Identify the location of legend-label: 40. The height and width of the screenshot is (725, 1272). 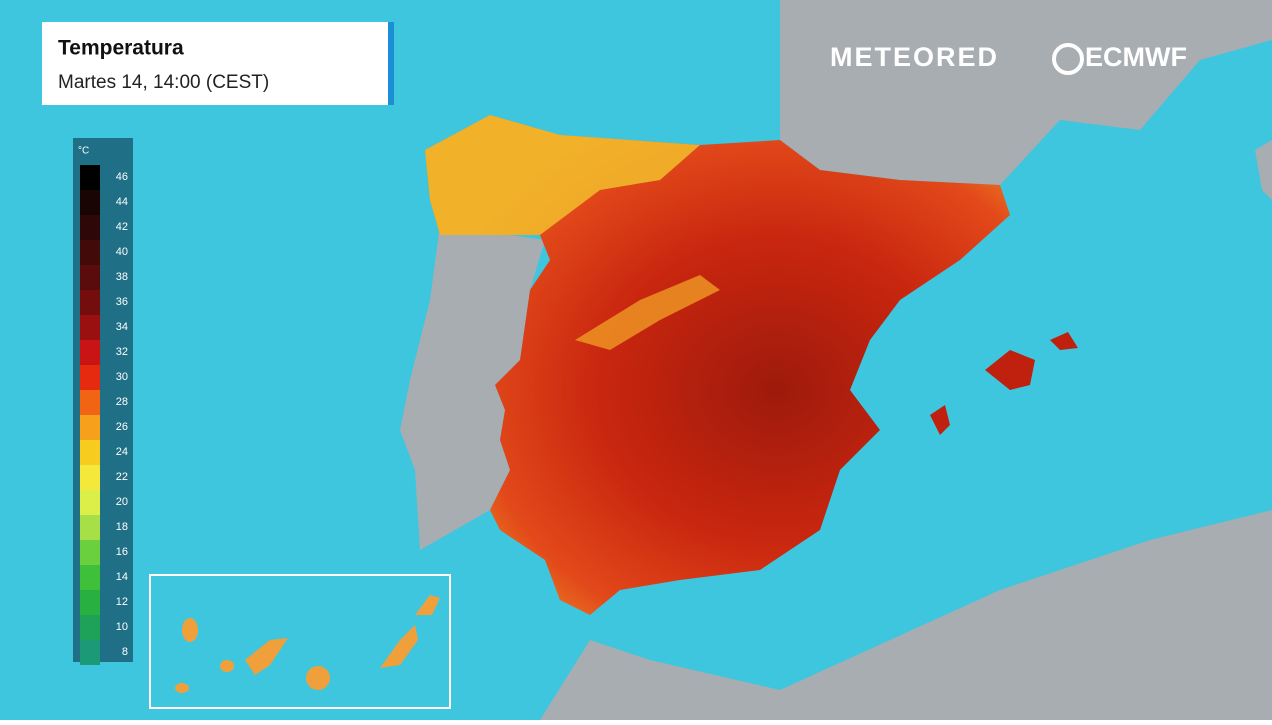
(122, 252).